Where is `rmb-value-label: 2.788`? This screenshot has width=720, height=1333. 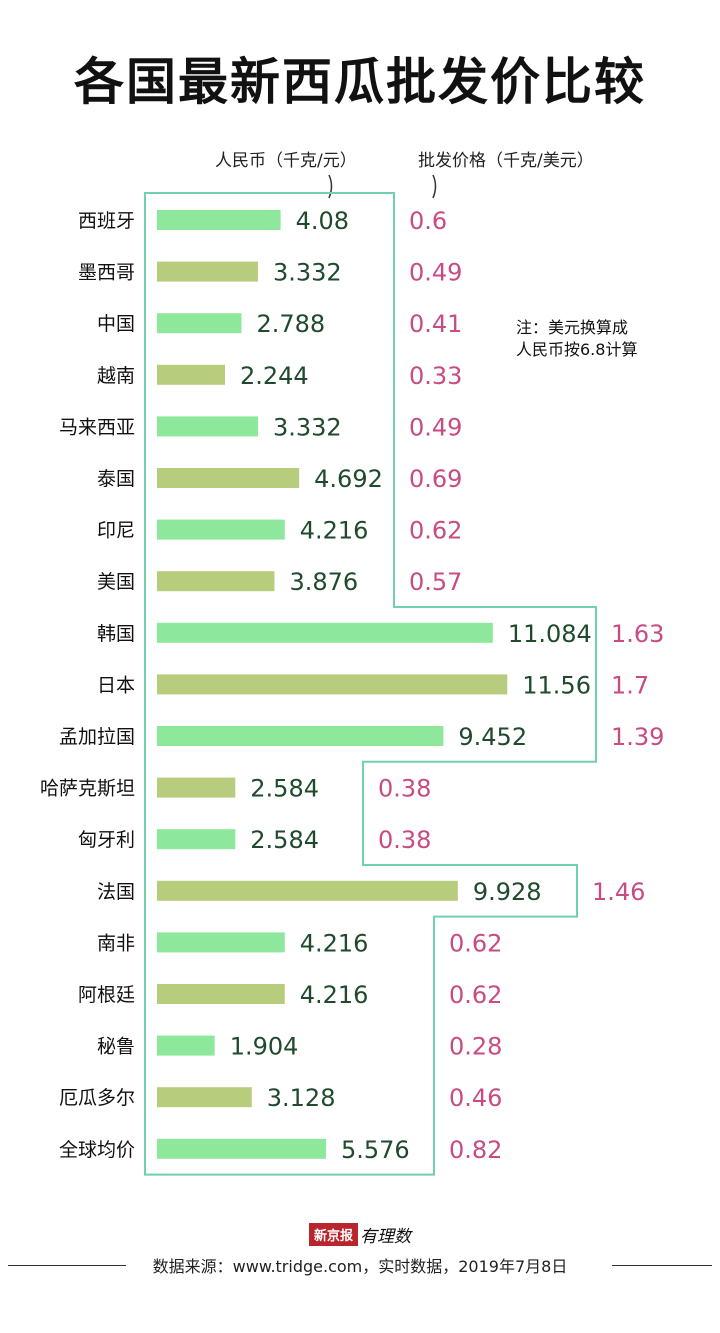
rmb-value-label: 2.788 is located at coordinates (290, 324).